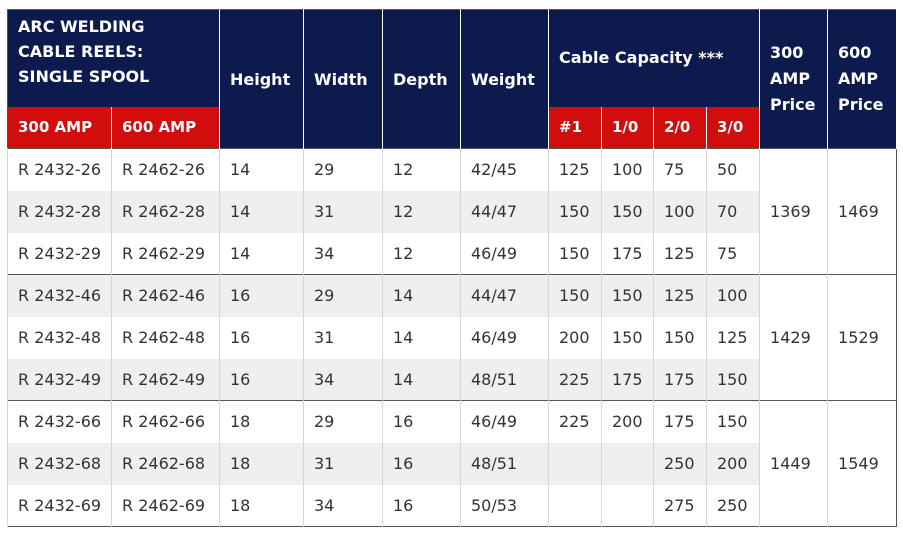  I want to click on depth-header: Depth, so click(422, 79).